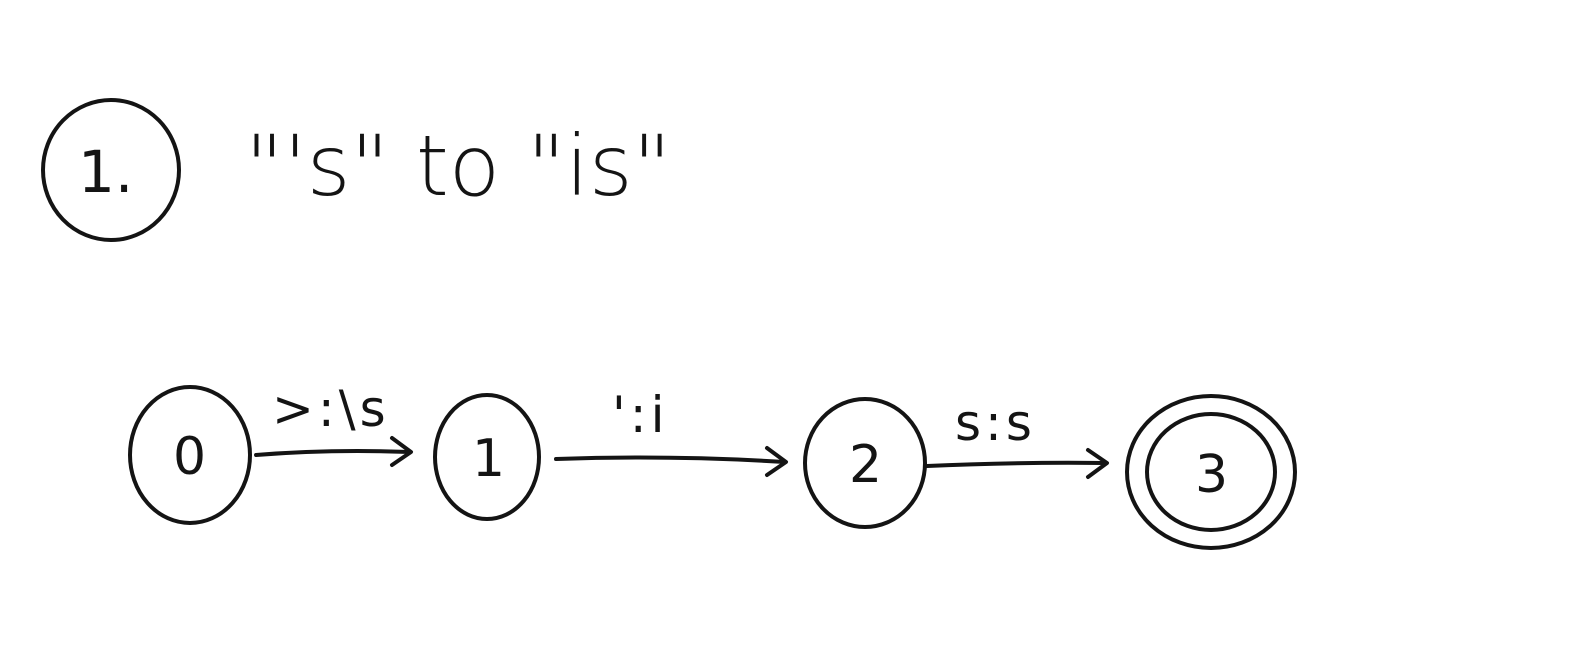 The height and width of the screenshot is (660, 1588). I want to click on state-2-label: 2, so click(865, 465).